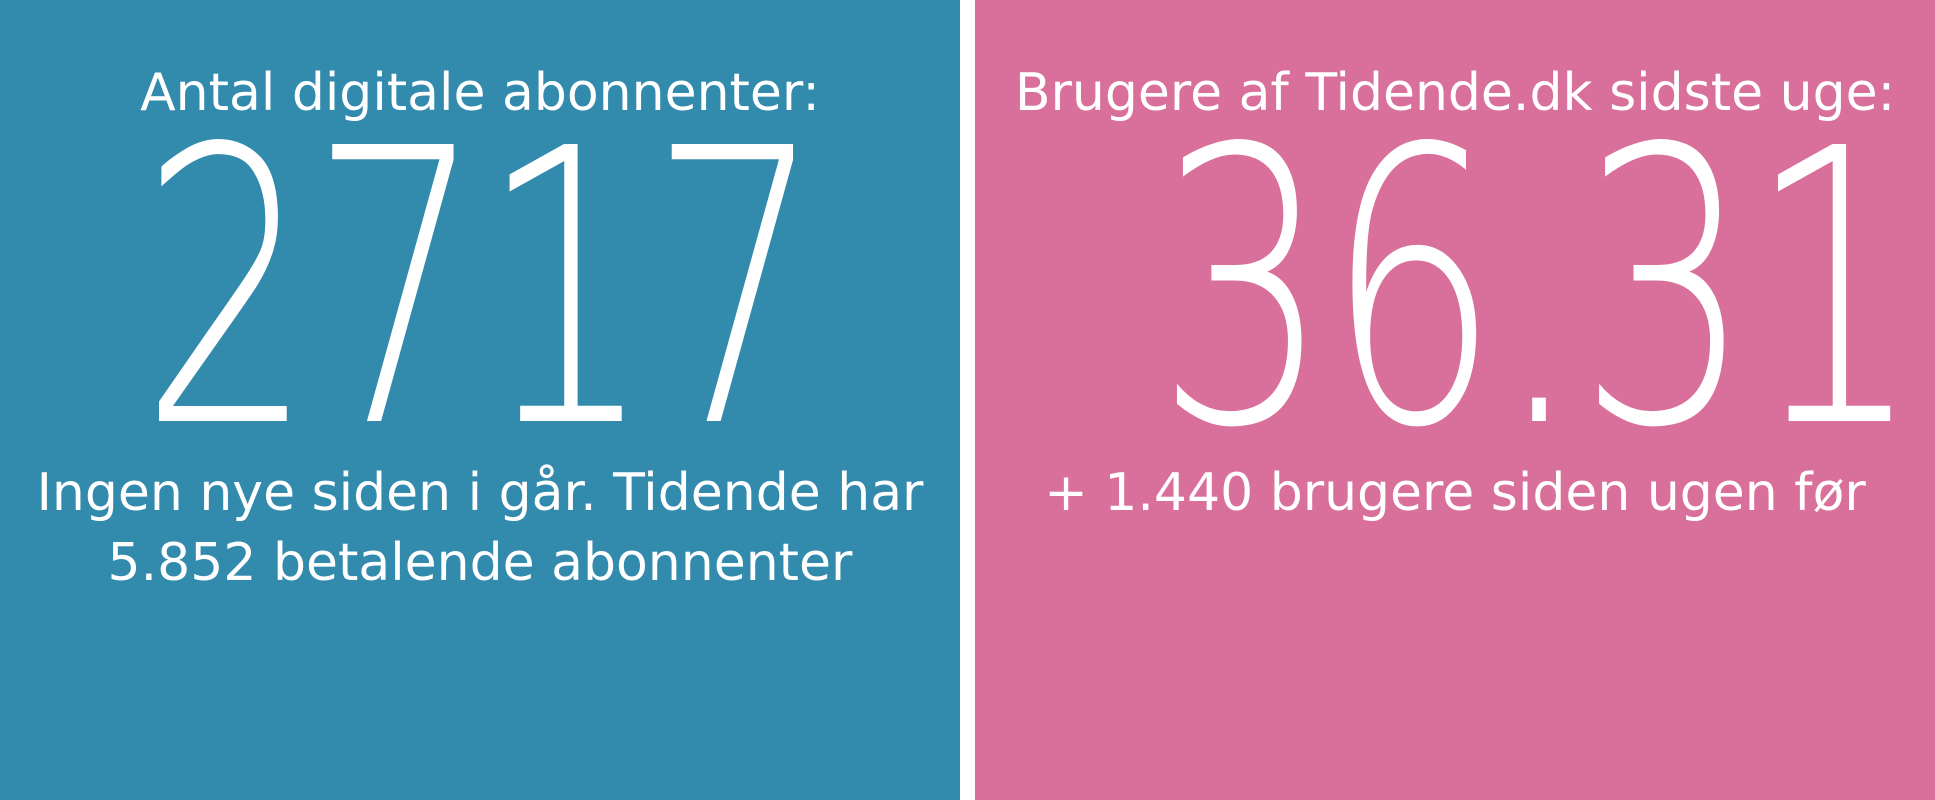  What do you see at coordinates (480, 93) in the screenshot?
I see `subscribers-heading: Antal digitale abonnenter:` at bounding box center [480, 93].